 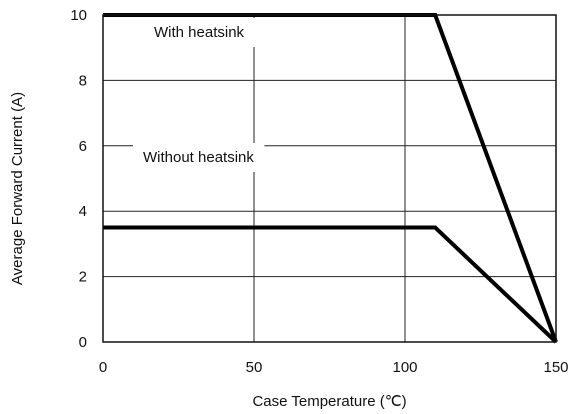 I want to click on x-tick-labels: 0 50 100 150, so click(x=334, y=367).